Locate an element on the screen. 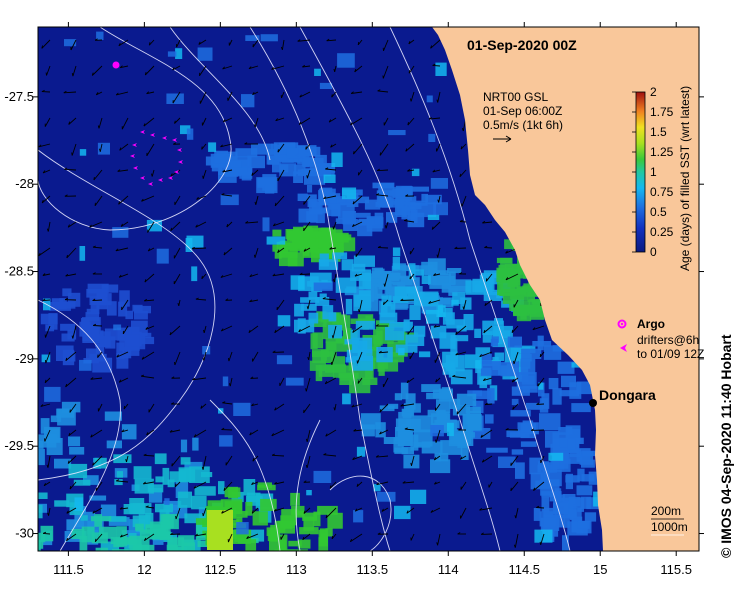  colorbar-tick-label: 0.75 is located at coordinates (662, 192).